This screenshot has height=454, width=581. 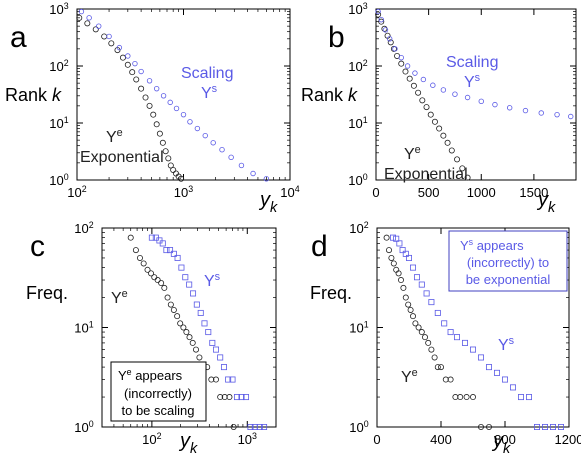 I want to click on panel-c-x-tick-label: 103, so click(x=247, y=439).